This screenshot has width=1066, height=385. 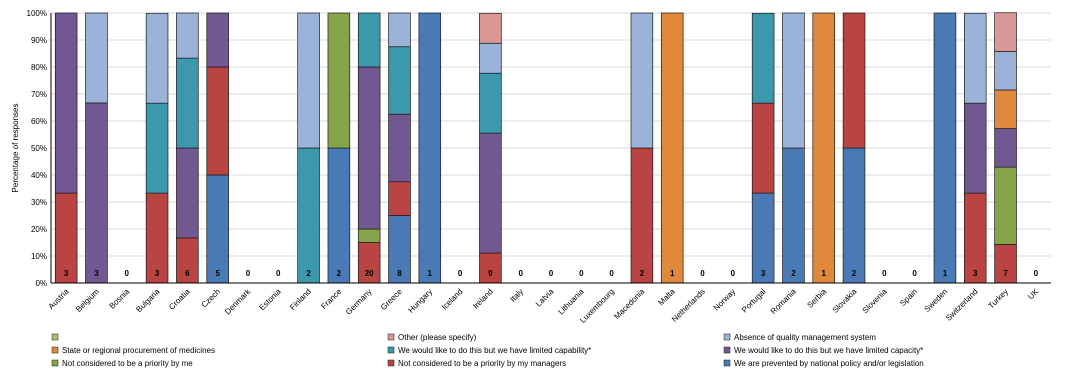 What do you see at coordinates (39, 202) in the screenshot?
I see `y-tick-label: 30%` at bounding box center [39, 202].